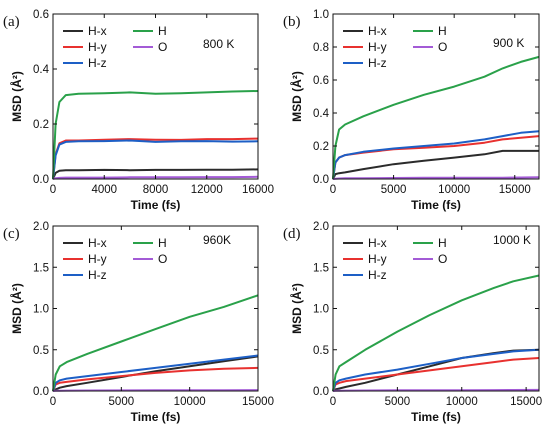  I want to click on temperature-label: 900 K, so click(508, 43).